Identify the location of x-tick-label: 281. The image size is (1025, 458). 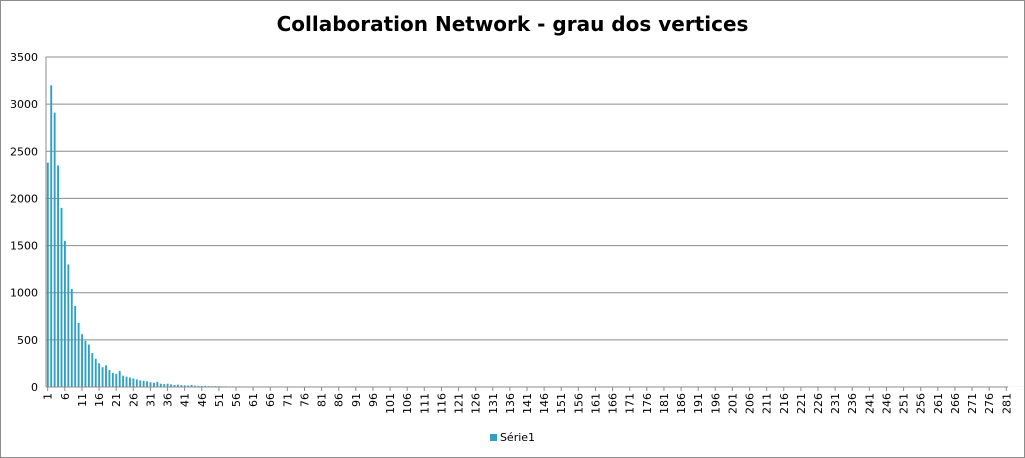
(1006, 403).